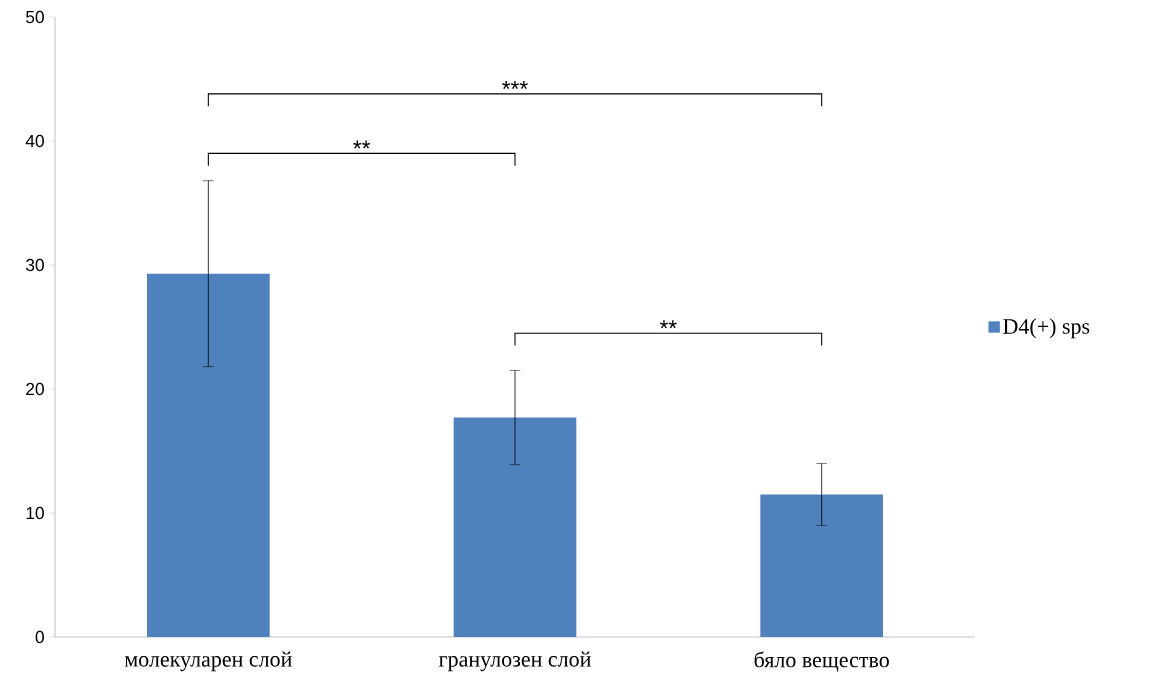  Describe the element at coordinates (35, 17) in the screenshot. I see `y-tick-label: 50` at that location.